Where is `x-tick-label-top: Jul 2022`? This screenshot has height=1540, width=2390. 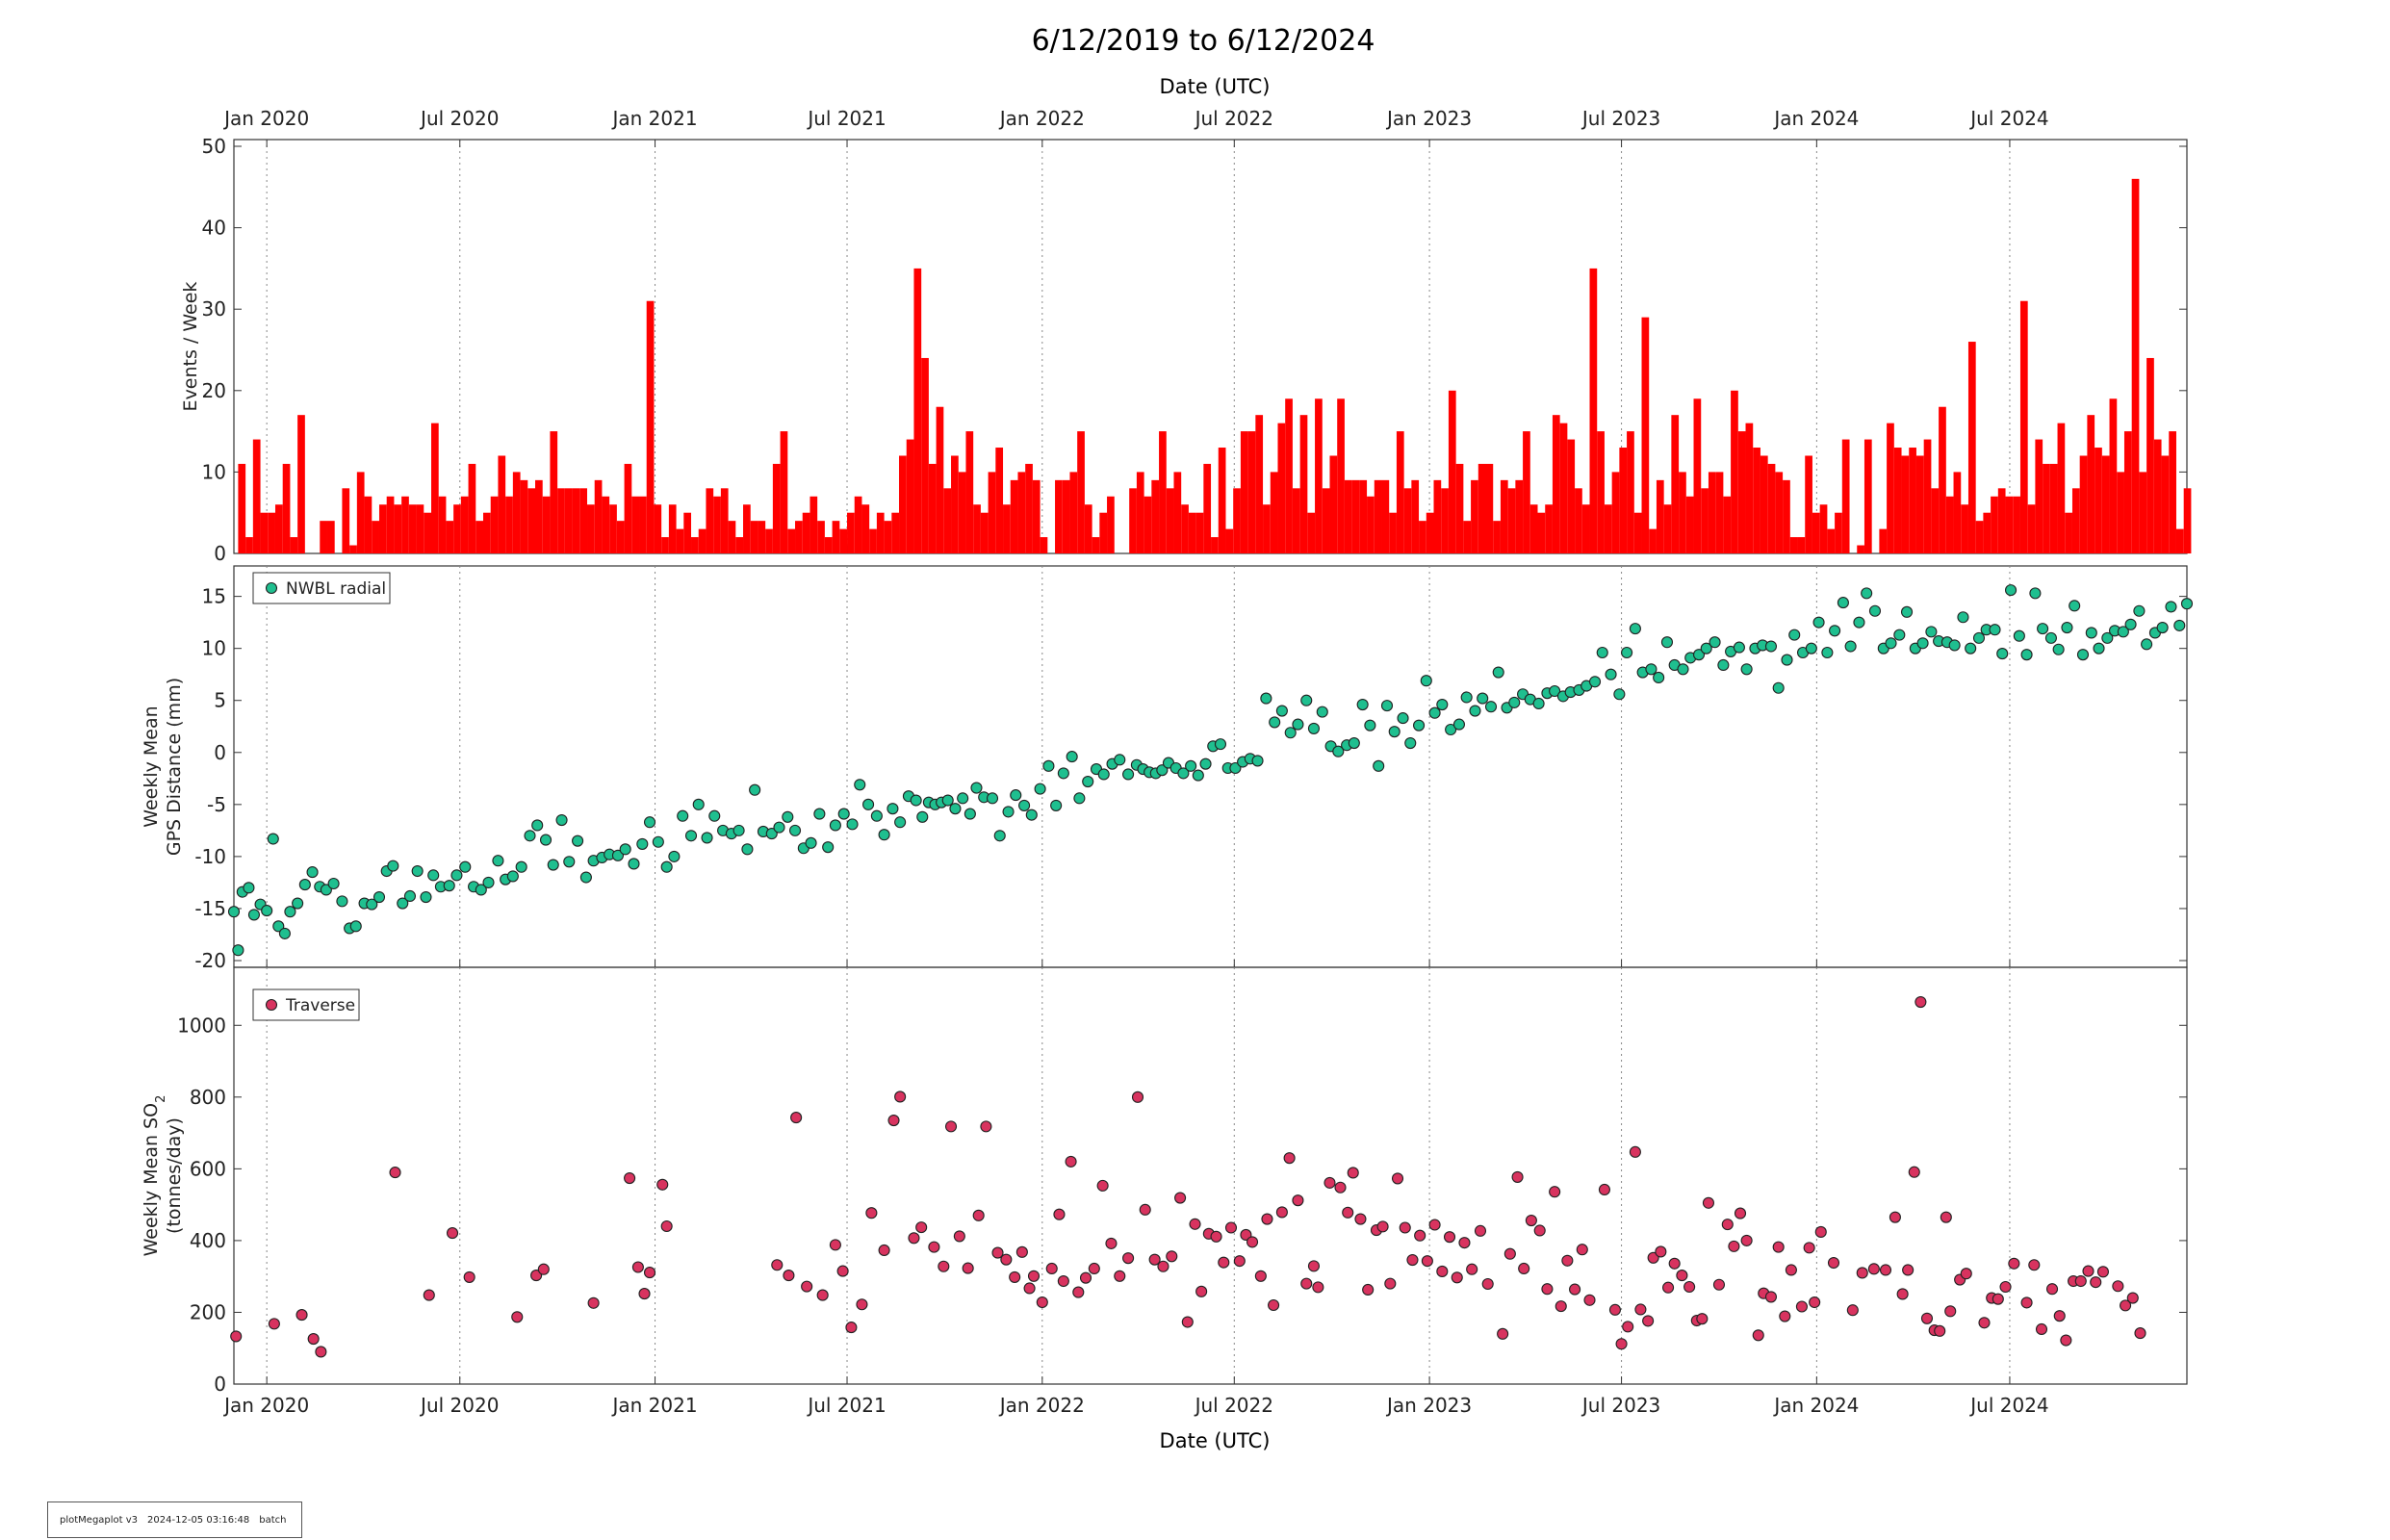 x-tick-label-top: Jul 2022 is located at coordinates (1233, 118).